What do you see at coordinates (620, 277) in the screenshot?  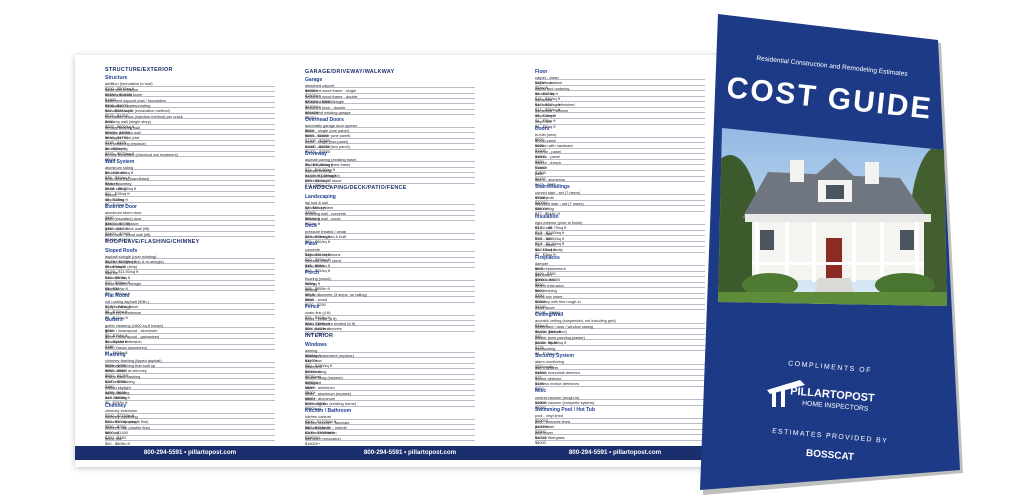 I see `cost-row: gas insert $2600 - $4500` at bounding box center [620, 277].